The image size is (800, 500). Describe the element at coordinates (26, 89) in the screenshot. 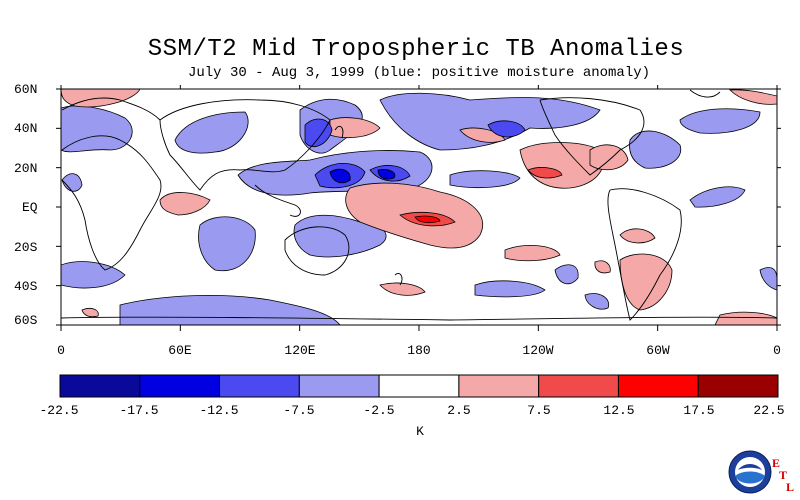

I see `lat-label-60n: 60N` at that location.